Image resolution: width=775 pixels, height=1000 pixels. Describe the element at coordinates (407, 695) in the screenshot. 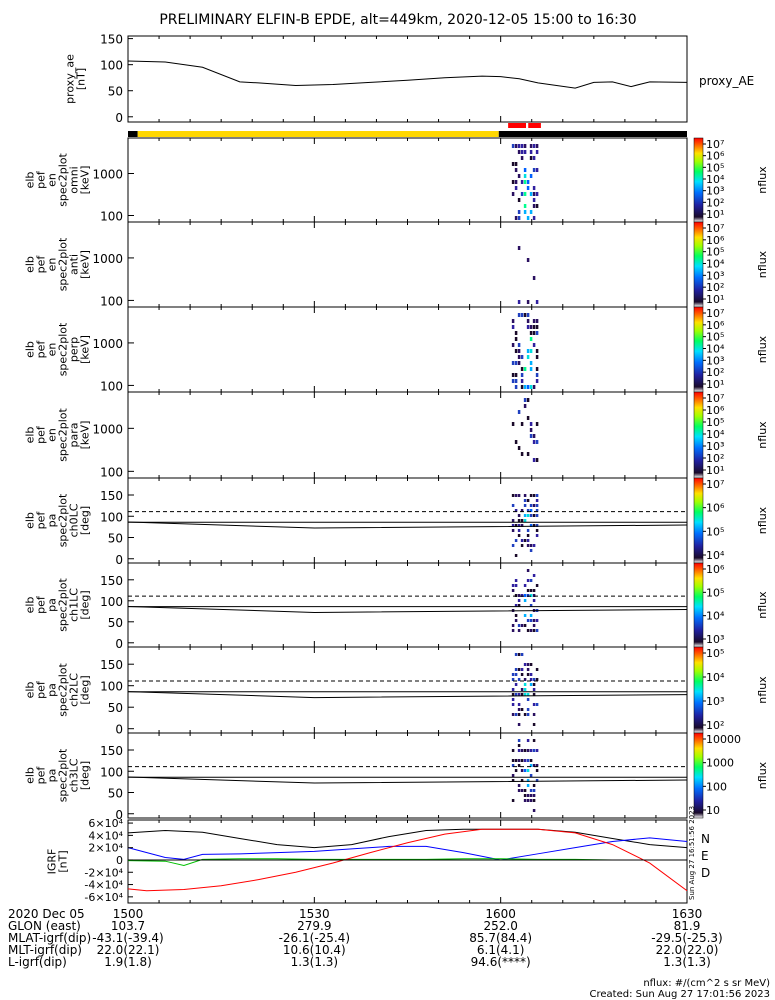

I see `anti-loss-cone-line` at that location.